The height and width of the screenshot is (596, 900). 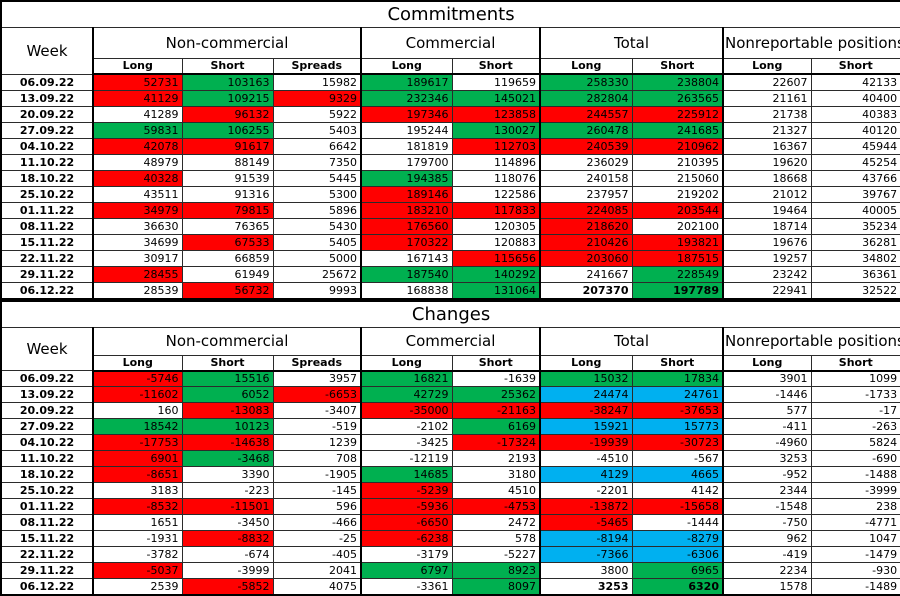 What do you see at coordinates (496, 114) in the screenshot?
I see `value-cell: 123858` at bounding box center [496, 114].